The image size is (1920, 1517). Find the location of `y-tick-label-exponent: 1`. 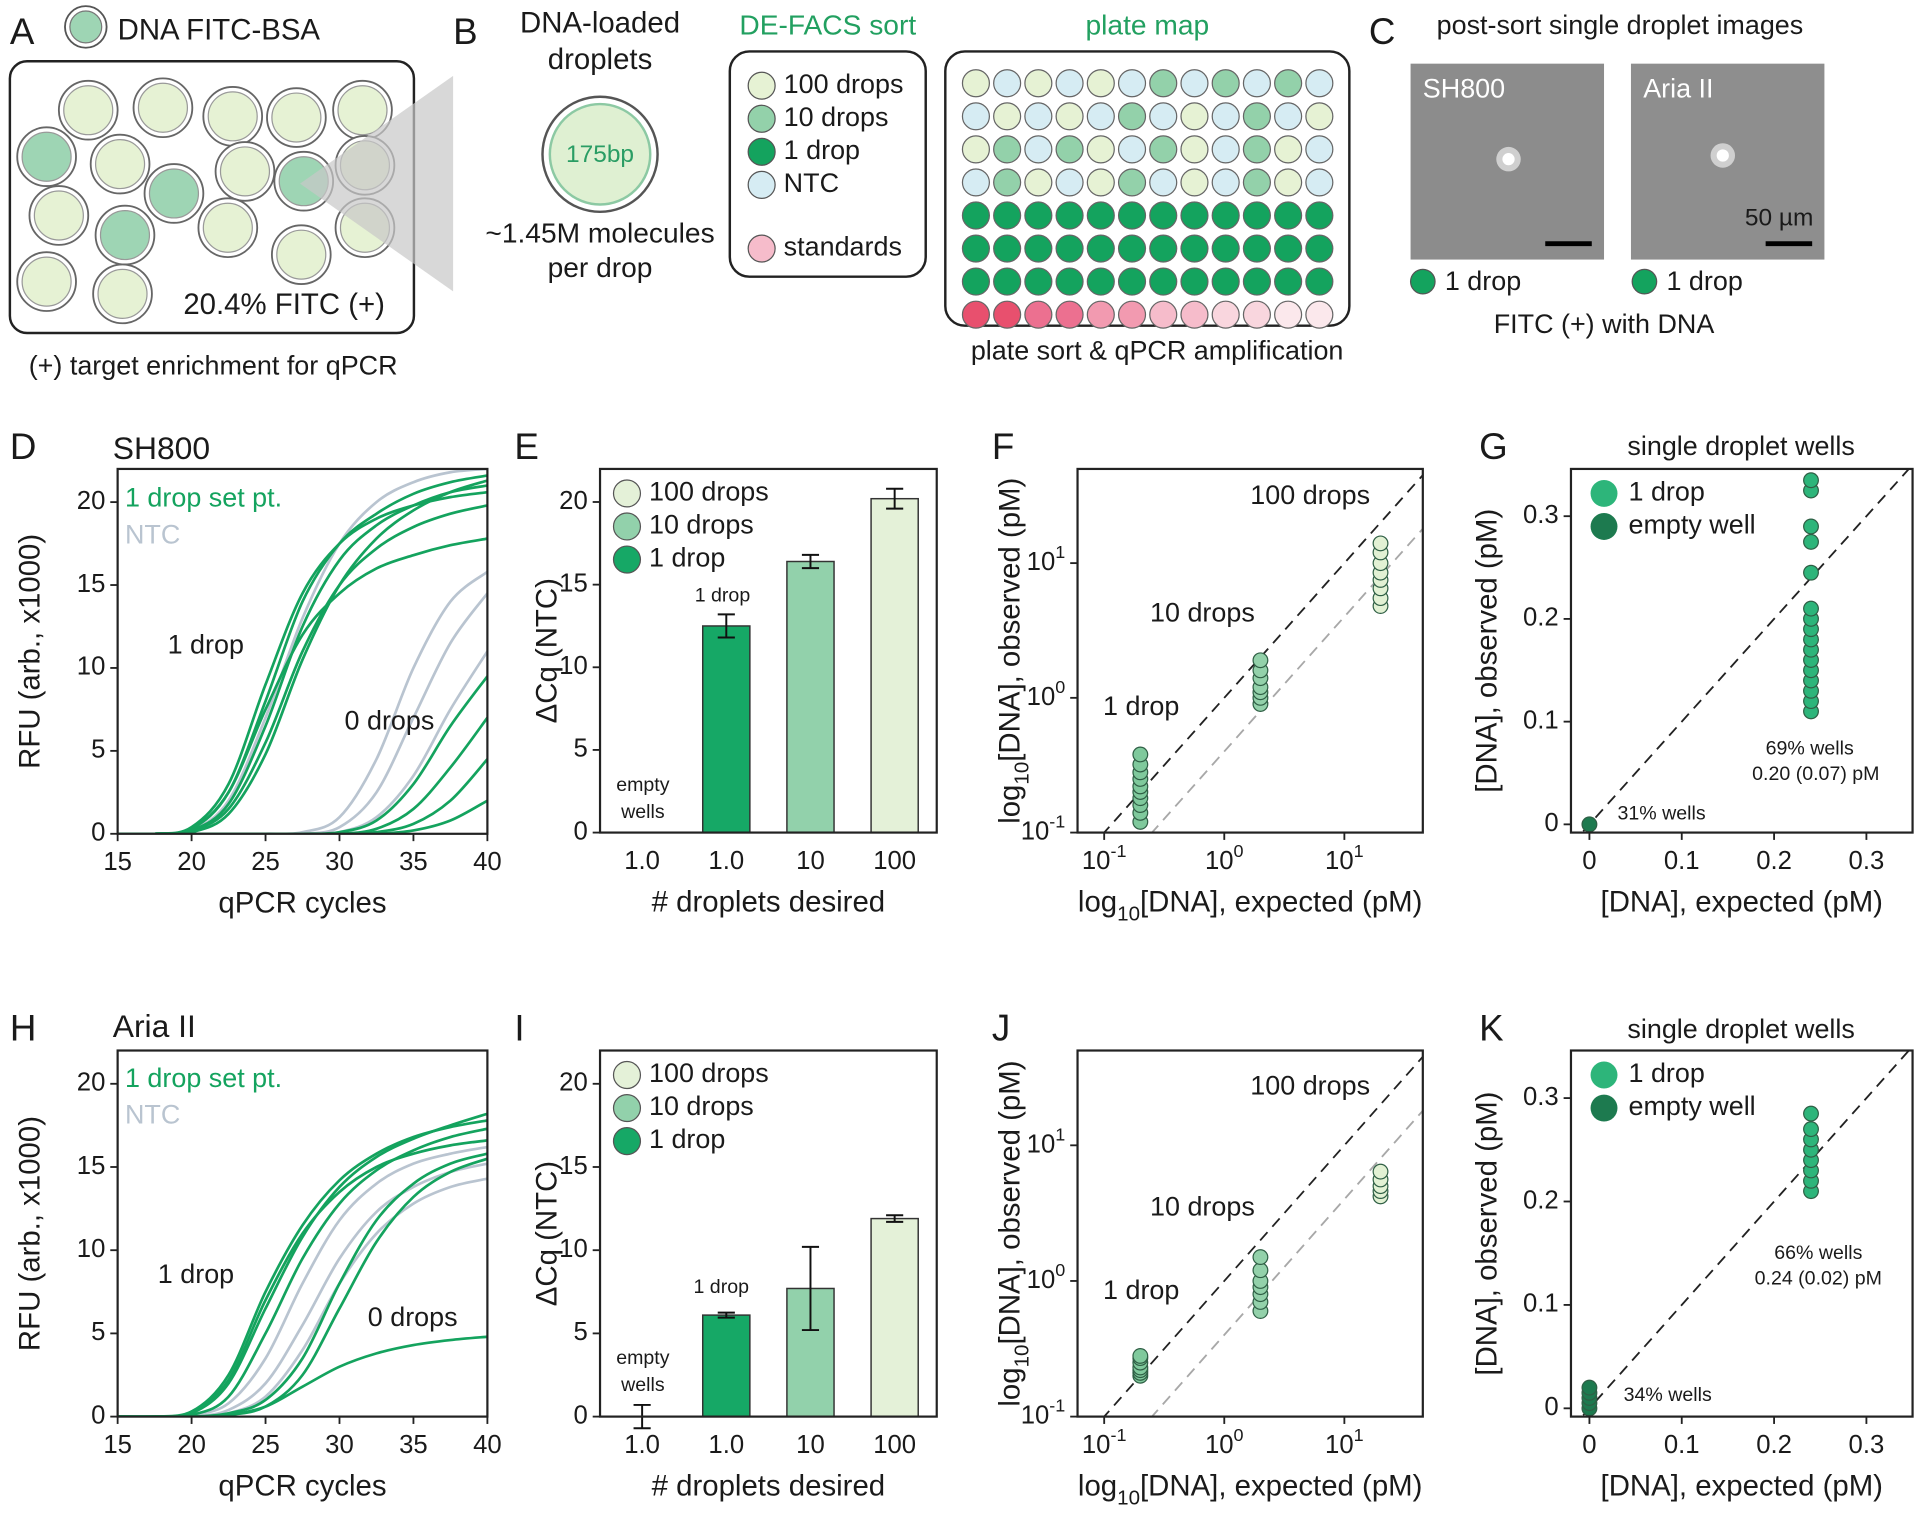

y-tick-label-exponent: 1 is located at coordinates (1060, 552).